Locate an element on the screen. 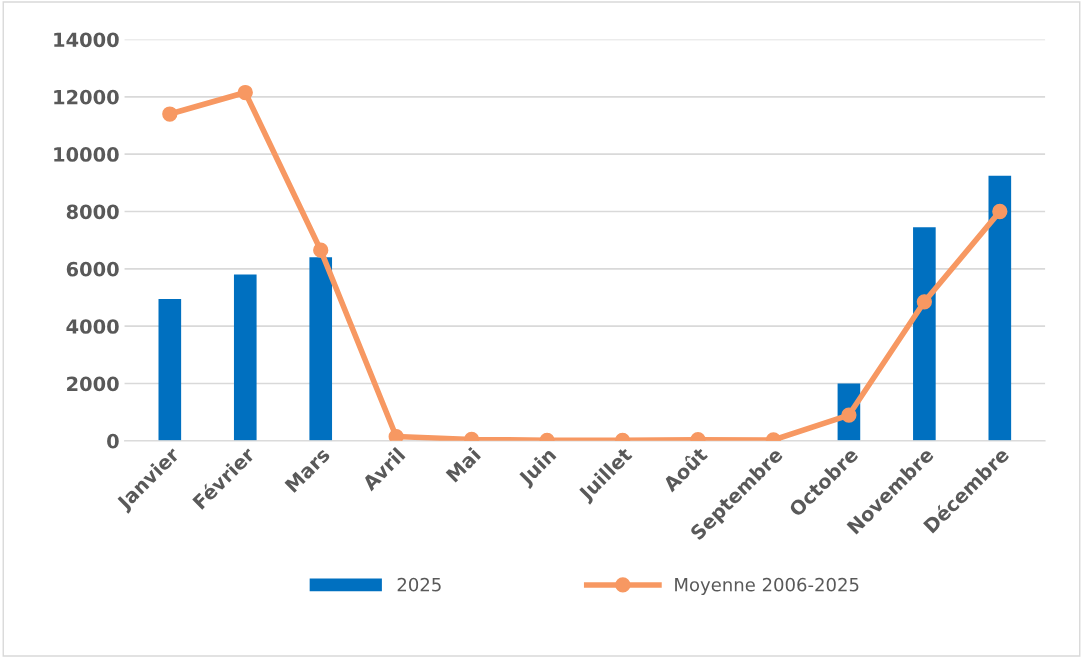 The image size is (1083, 658). legend-label: Moyenne 2006-2025 is located at coordinates (767, 586).